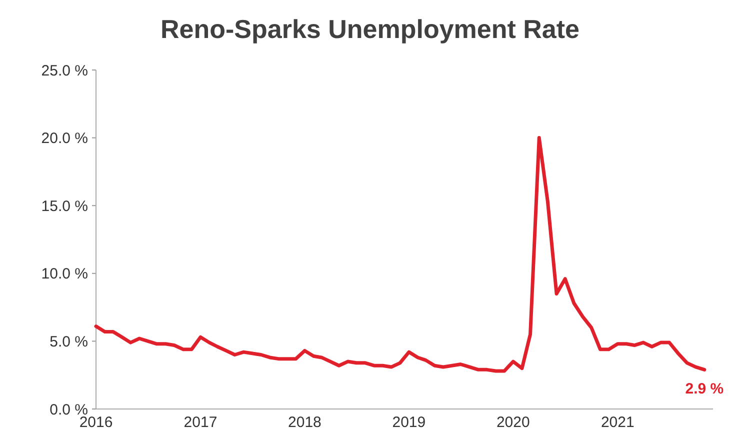  What do you see at coordinates (409, 422) in the screenshot?
I see `x-tick-label: 2019` at bounding box center [409, 422].